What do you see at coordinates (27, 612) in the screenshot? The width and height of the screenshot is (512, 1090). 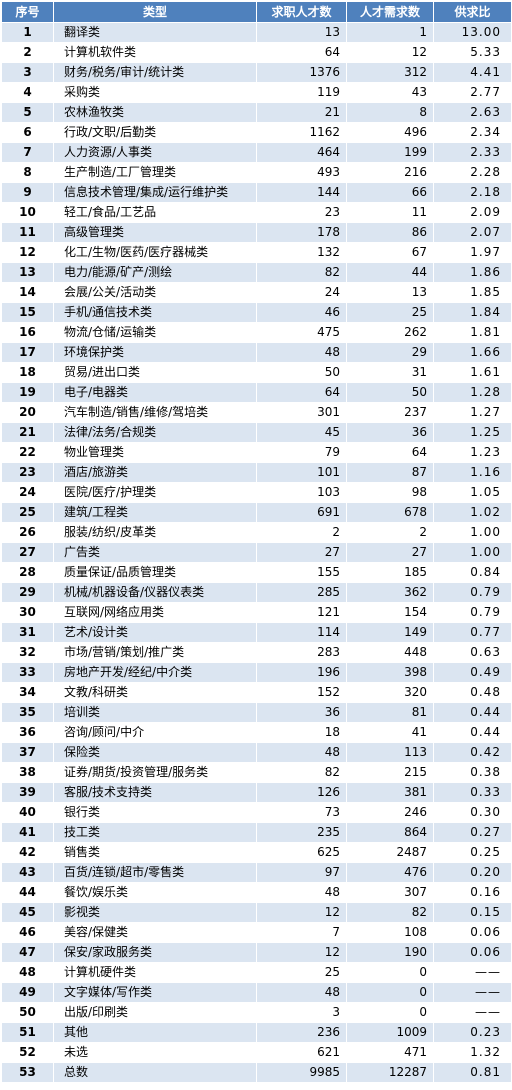 I see `row-index: 30` at bounding box center [27, 612].